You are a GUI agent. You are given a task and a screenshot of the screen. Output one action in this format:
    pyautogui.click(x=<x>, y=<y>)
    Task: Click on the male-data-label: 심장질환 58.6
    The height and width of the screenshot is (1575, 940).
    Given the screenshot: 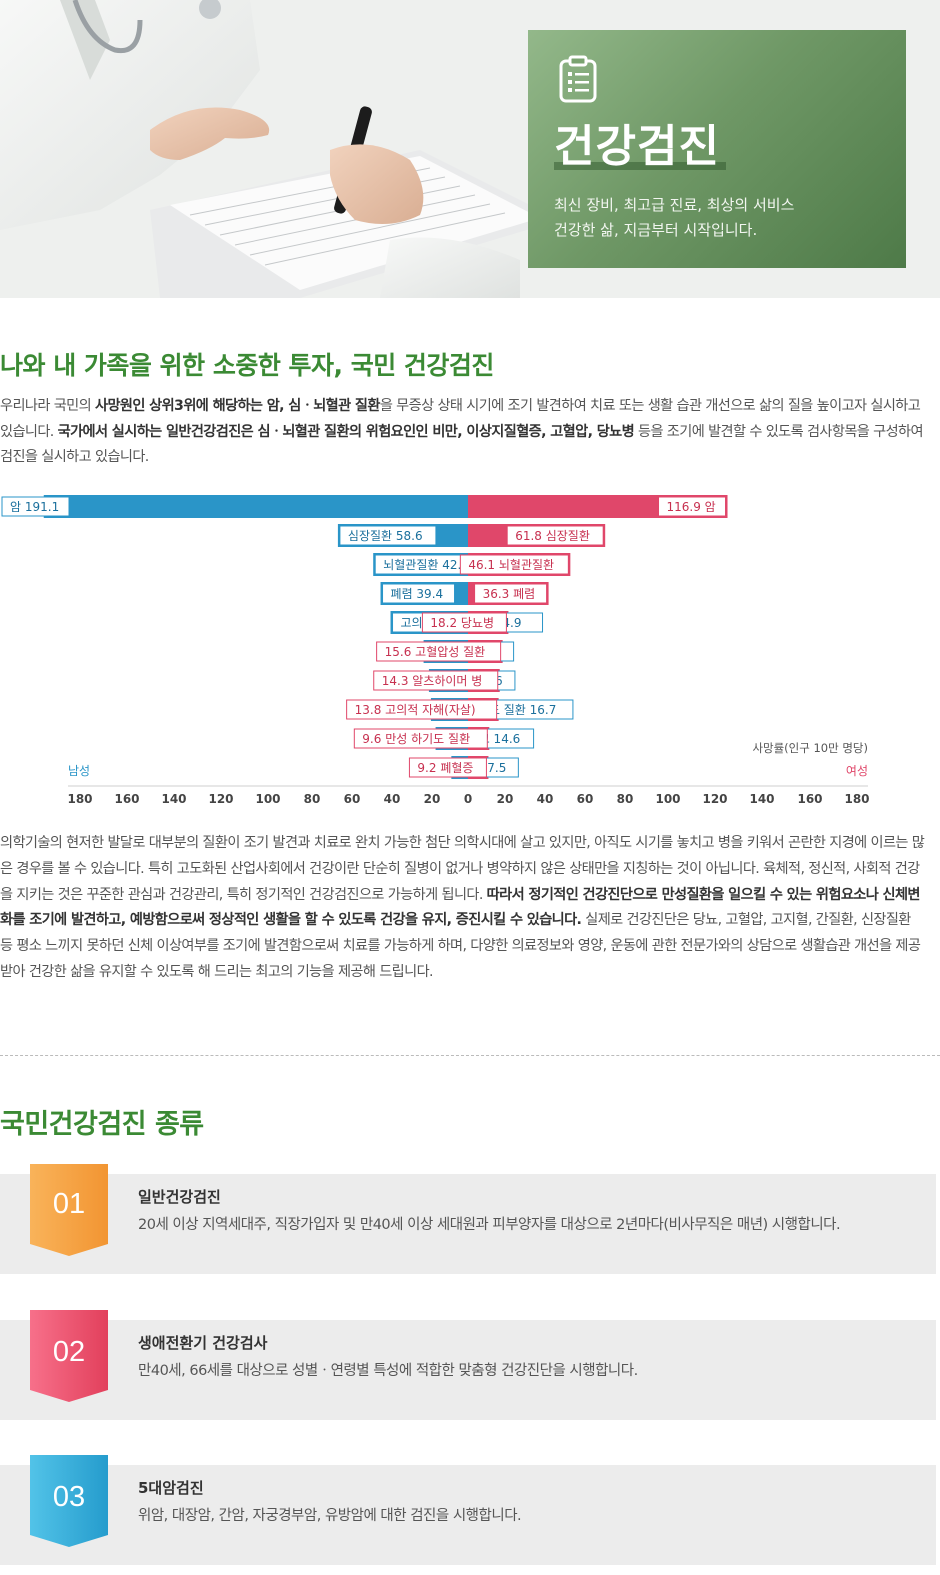 What is the action you would take?
    pyautogui.click(x=385, y=536)
    